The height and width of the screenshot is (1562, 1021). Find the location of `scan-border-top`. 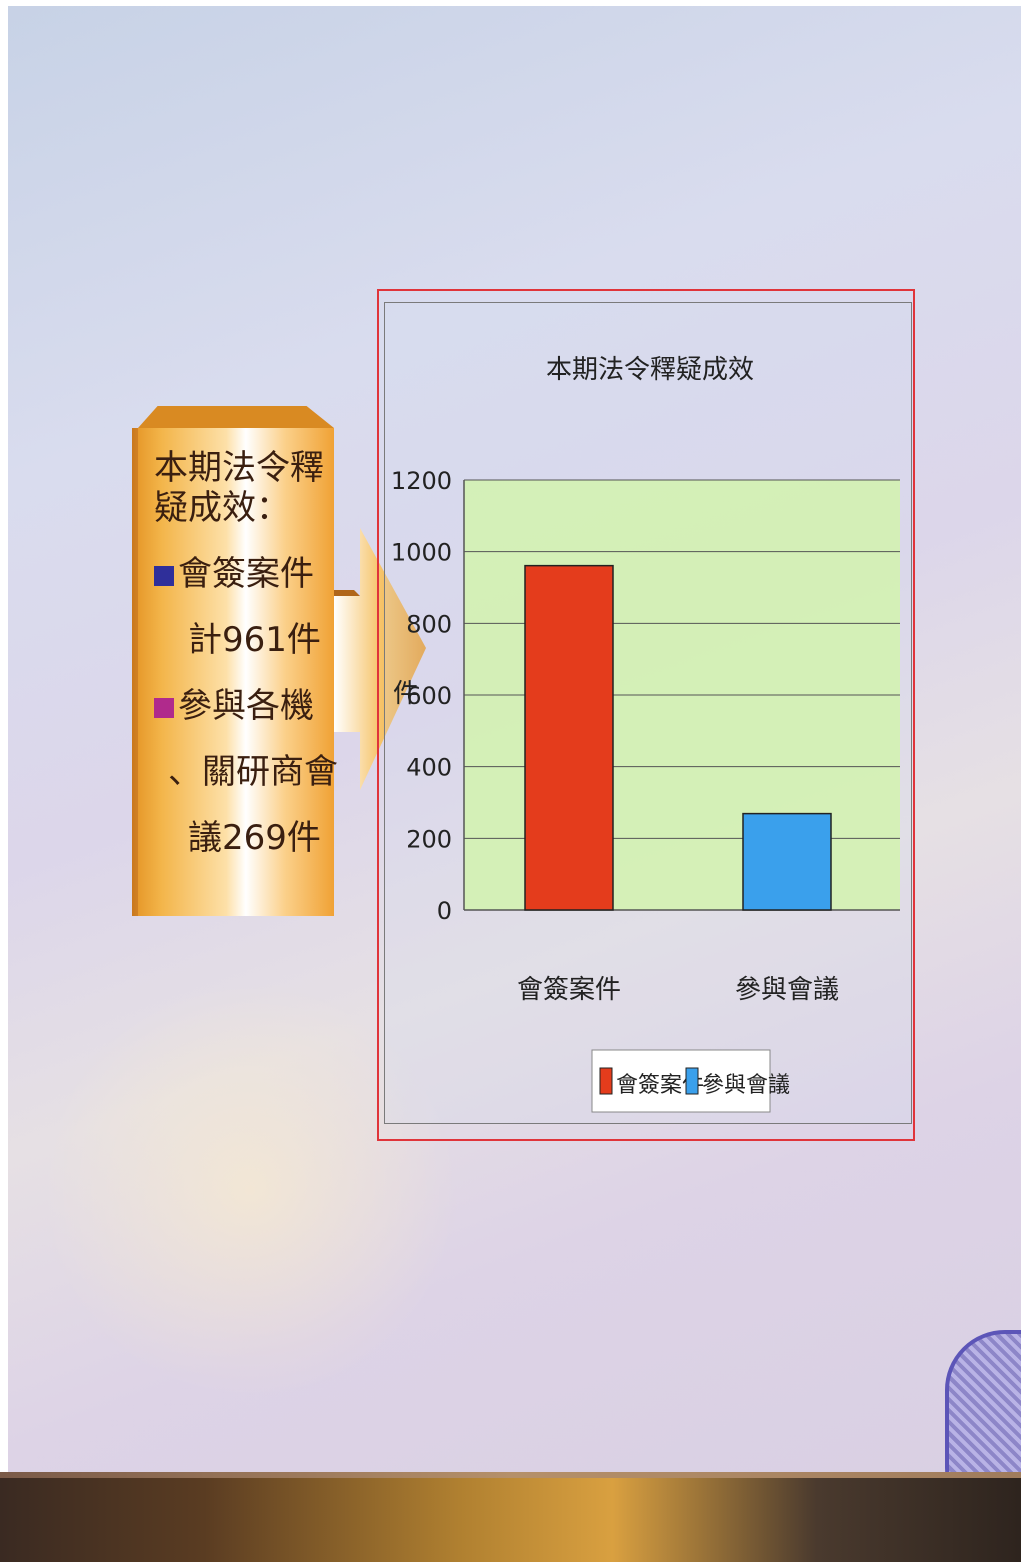

scan-border-top is located at coordinates (510, 3).